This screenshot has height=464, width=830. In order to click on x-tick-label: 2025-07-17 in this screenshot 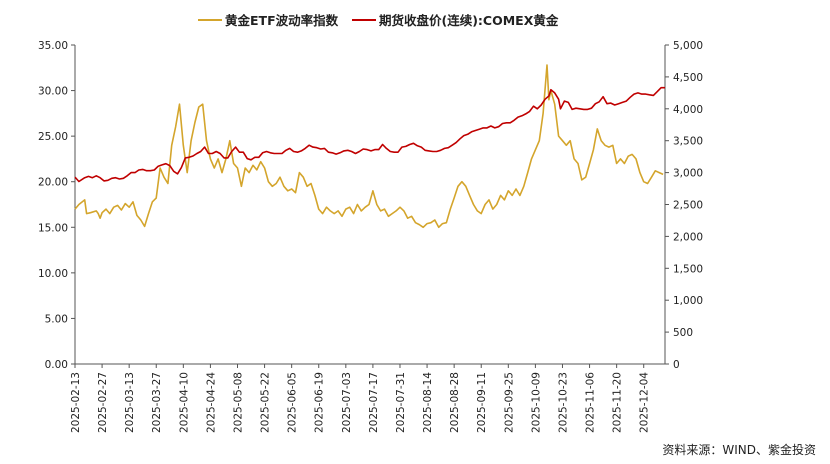, I will do `click(374, 402)`.